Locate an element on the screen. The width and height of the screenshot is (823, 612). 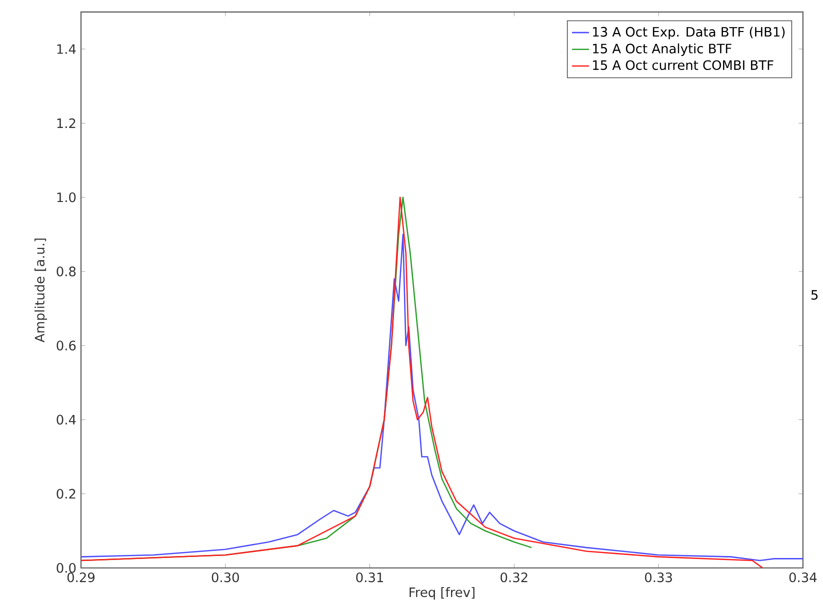
legend-label: 15 A Oct current COMBI BTF is located at coordinates (683, 65).